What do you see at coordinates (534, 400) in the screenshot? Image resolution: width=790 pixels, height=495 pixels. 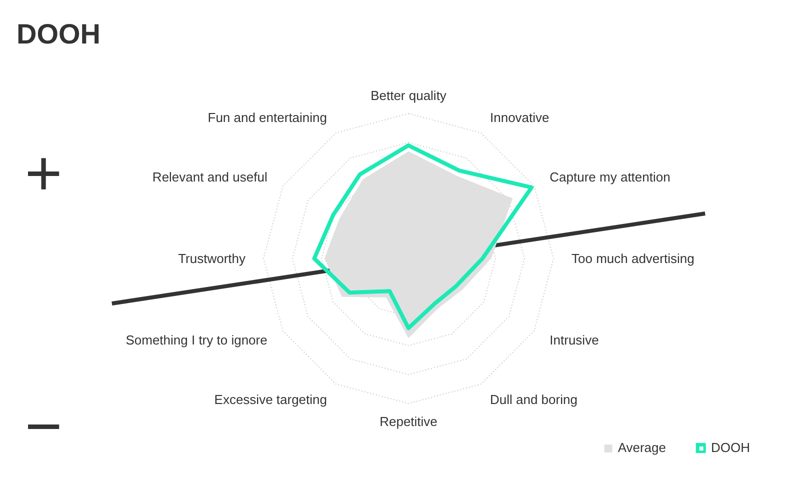 I see `spoke-label: Dull and boring` at bounding box center [534, 400].